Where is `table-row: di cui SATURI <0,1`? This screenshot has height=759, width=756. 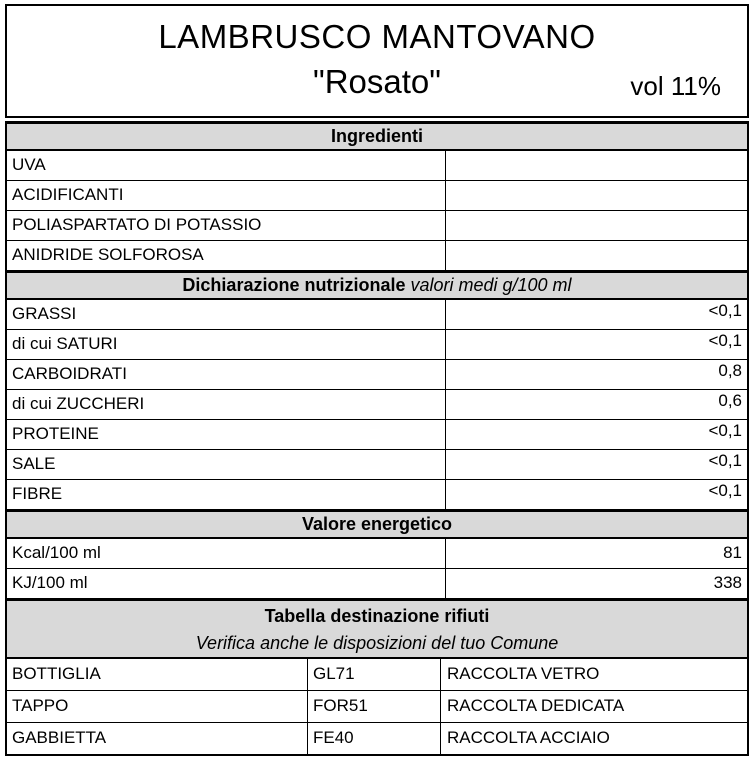 table-row: di cui SATURI <0,1 is located at coordinates (377, 345).